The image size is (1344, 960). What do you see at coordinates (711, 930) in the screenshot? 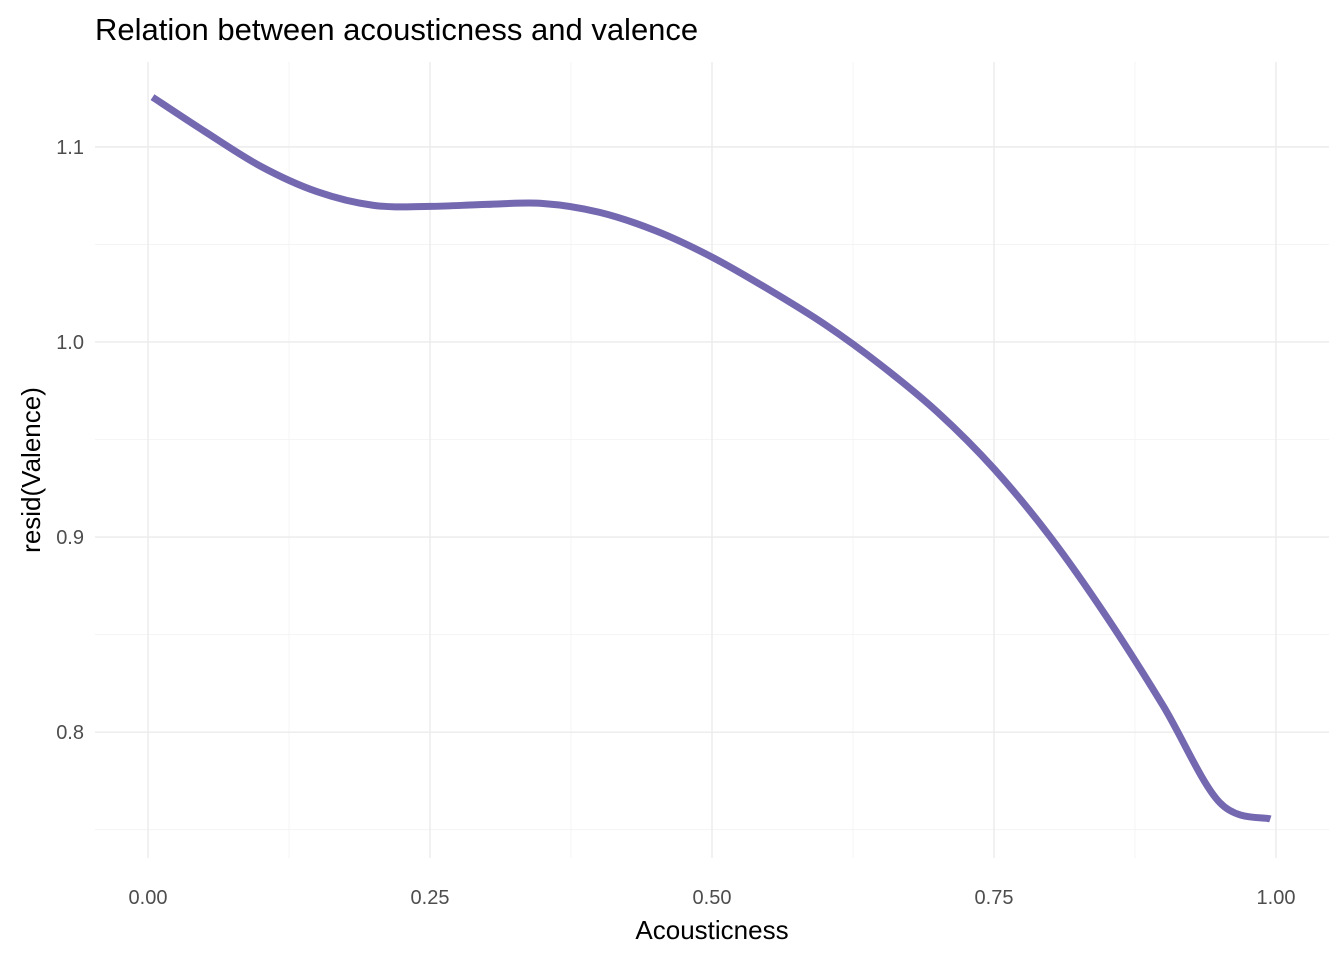
I see `x-axis-title: Acousticness` at bounding box center [711, 930].